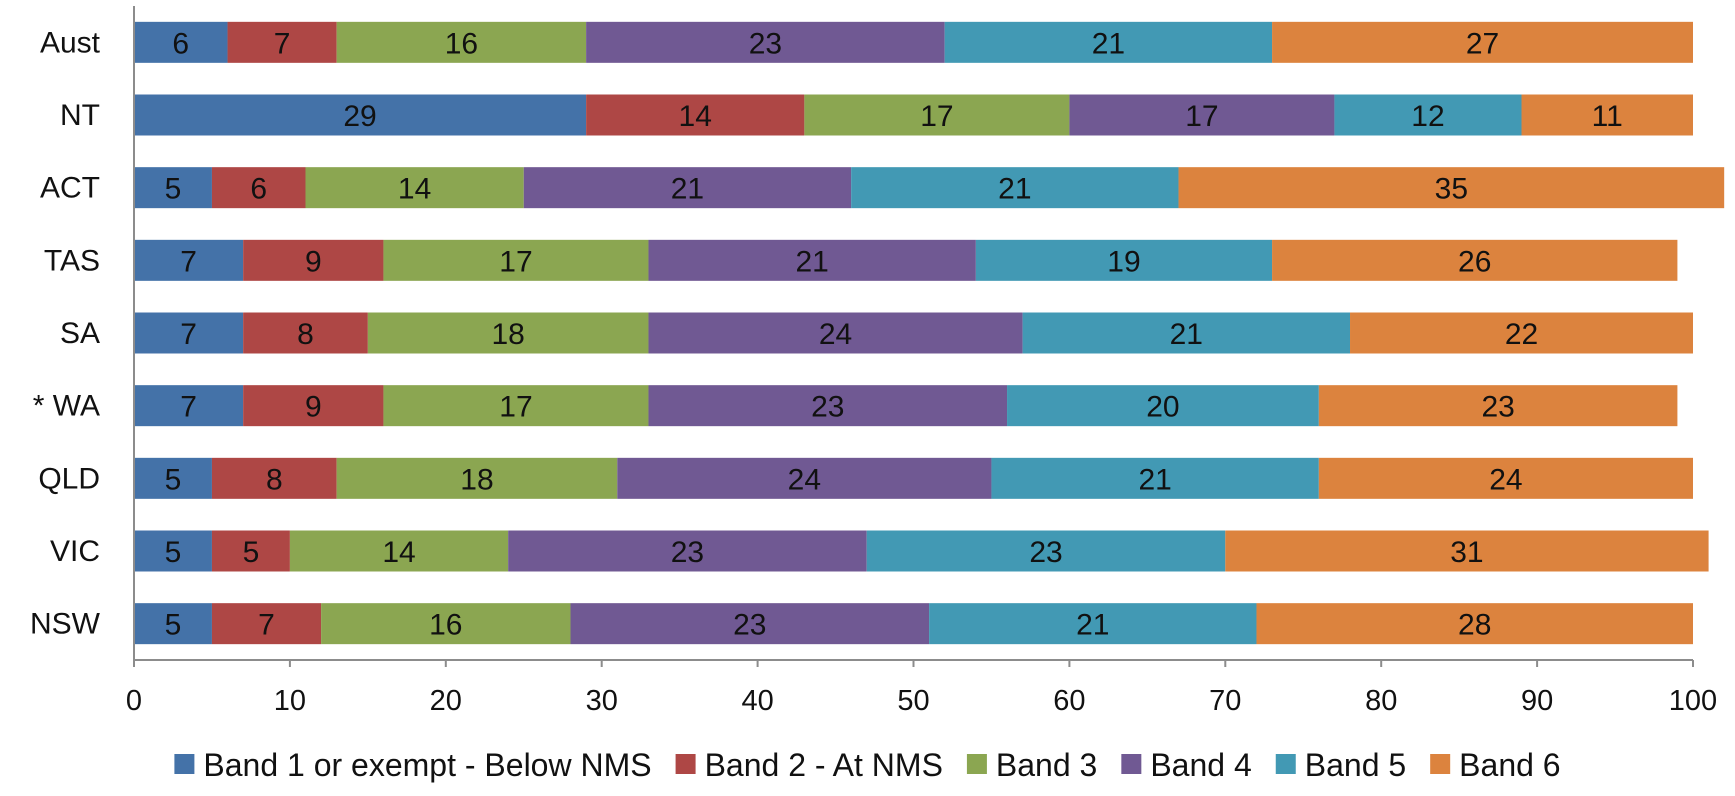  What do you see at coordinates (1046, 765) in the screenshot?
I see `legend-label: Band 3` at bounding box center [1046, 765].